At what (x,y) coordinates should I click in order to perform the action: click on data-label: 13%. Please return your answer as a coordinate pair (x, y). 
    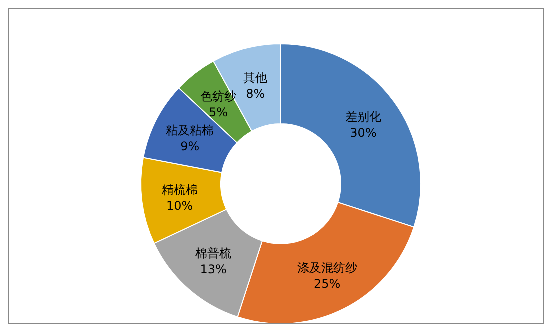
    Looking at the image, I should click on (213, 269).